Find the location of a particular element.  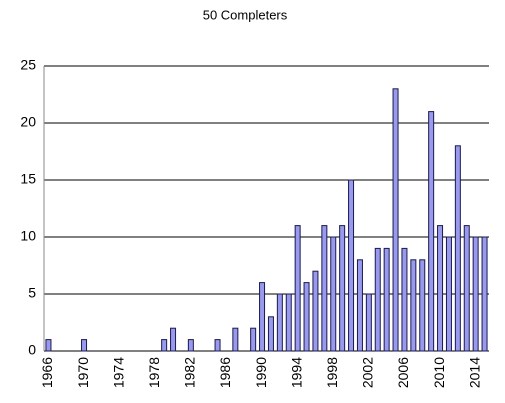

y-tick-label: 5 is located at coordinates (32, 293).